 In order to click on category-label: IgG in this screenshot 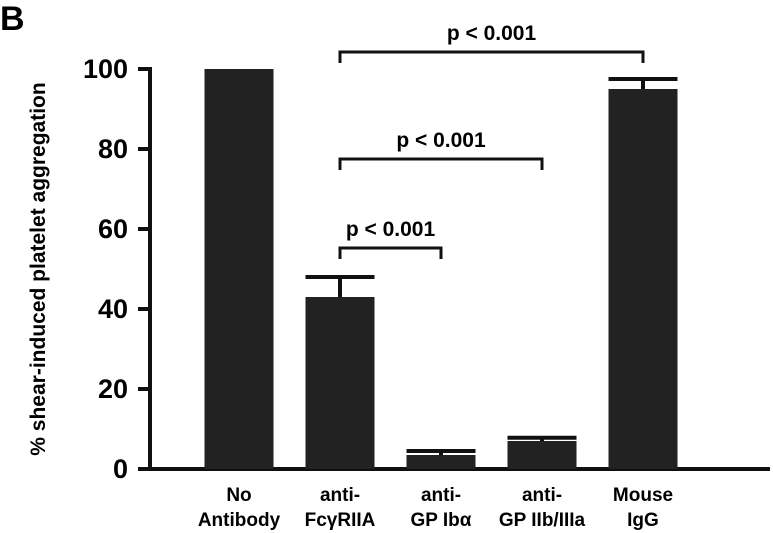, I will do `click(643, 520)`.